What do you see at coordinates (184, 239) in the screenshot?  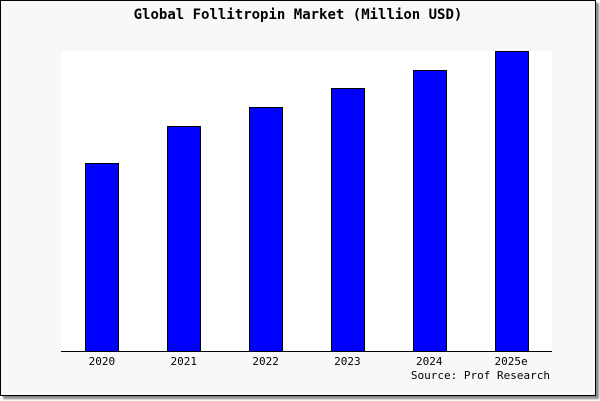 I see `bar-2021` at bounding box center [184, 239].